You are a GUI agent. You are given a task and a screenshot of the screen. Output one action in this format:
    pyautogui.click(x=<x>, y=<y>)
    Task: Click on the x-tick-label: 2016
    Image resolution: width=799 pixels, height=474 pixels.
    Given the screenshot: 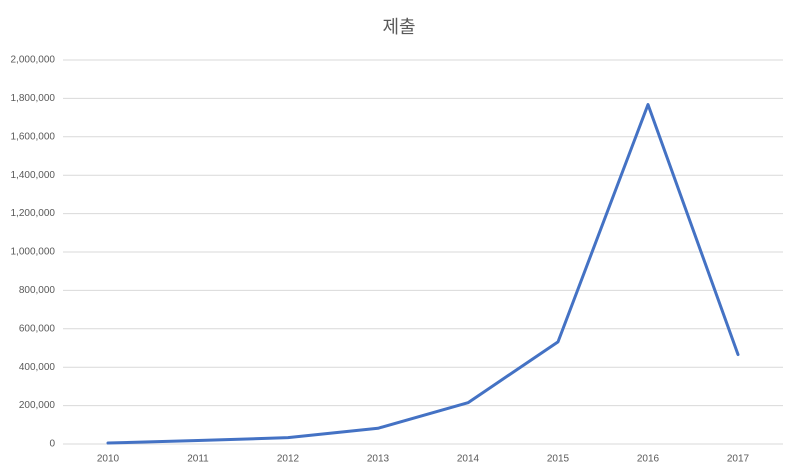 What is the action you would take?
    pyautogui.click(x=648, y=459)
    